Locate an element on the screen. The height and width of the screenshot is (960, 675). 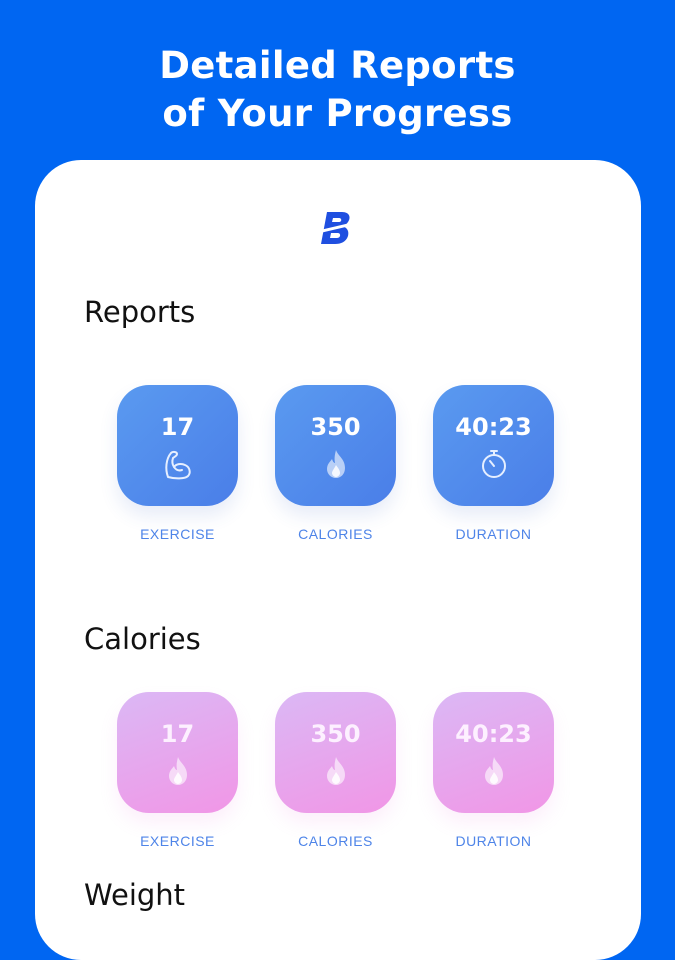
bicep-icon is located at coordinates (178, 463).